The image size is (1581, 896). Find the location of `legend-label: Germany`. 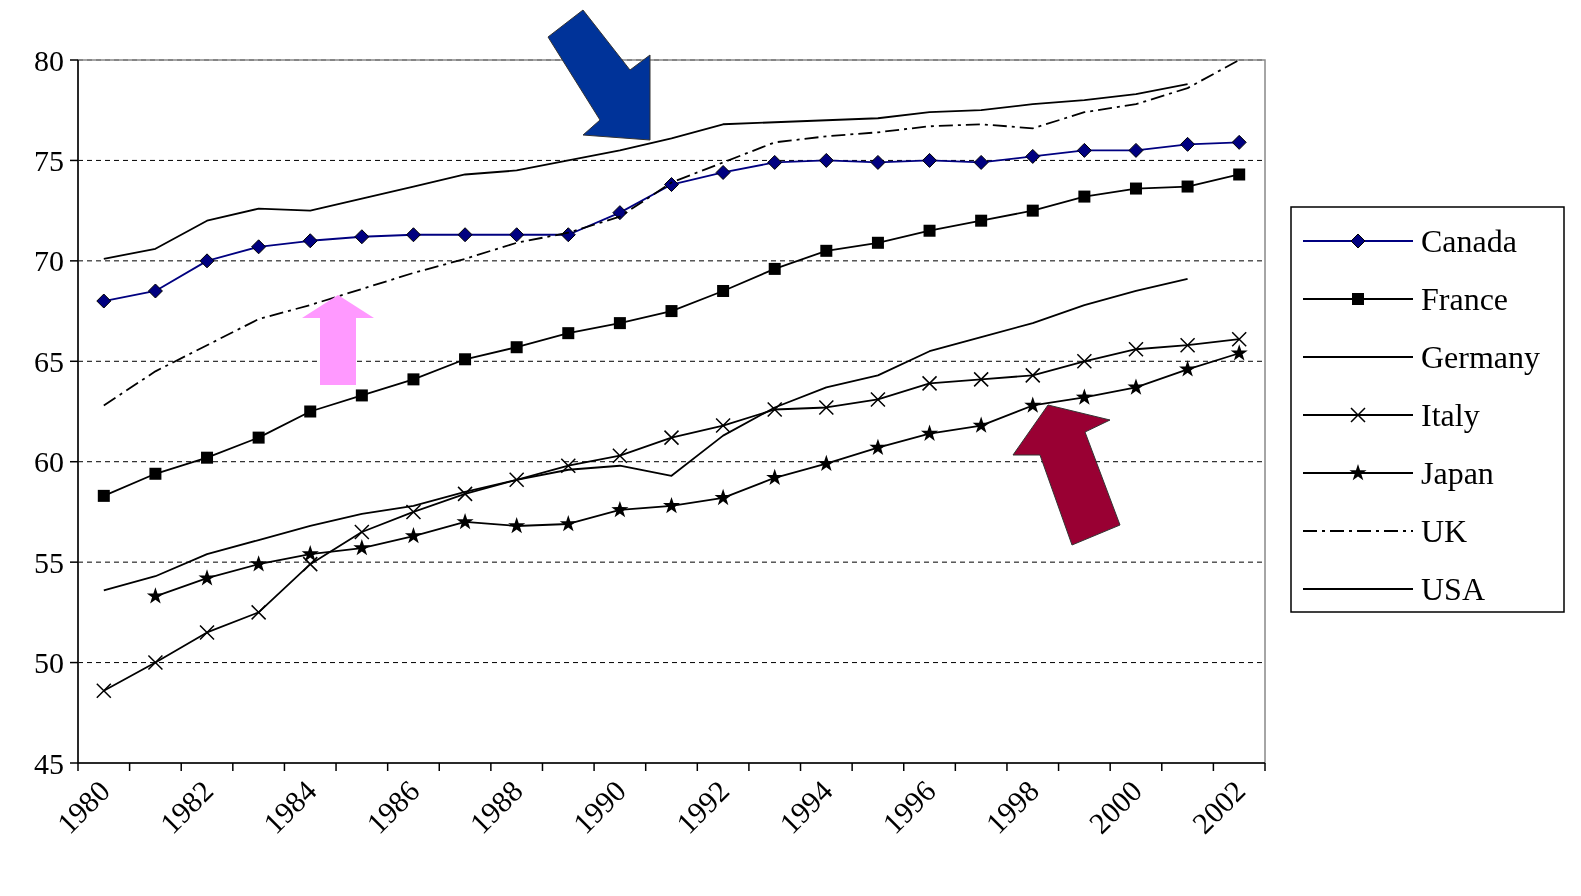

legend-label: Germany is located at coordinates (1481, 357).